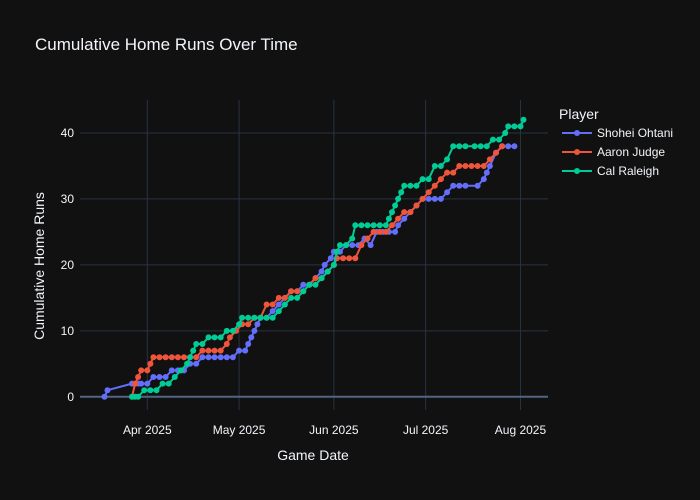  What do you see at coordinates (628, 171) in the screenshot?
I see `legend-label: Cal Raleigh` at bounding box center [628, 171].